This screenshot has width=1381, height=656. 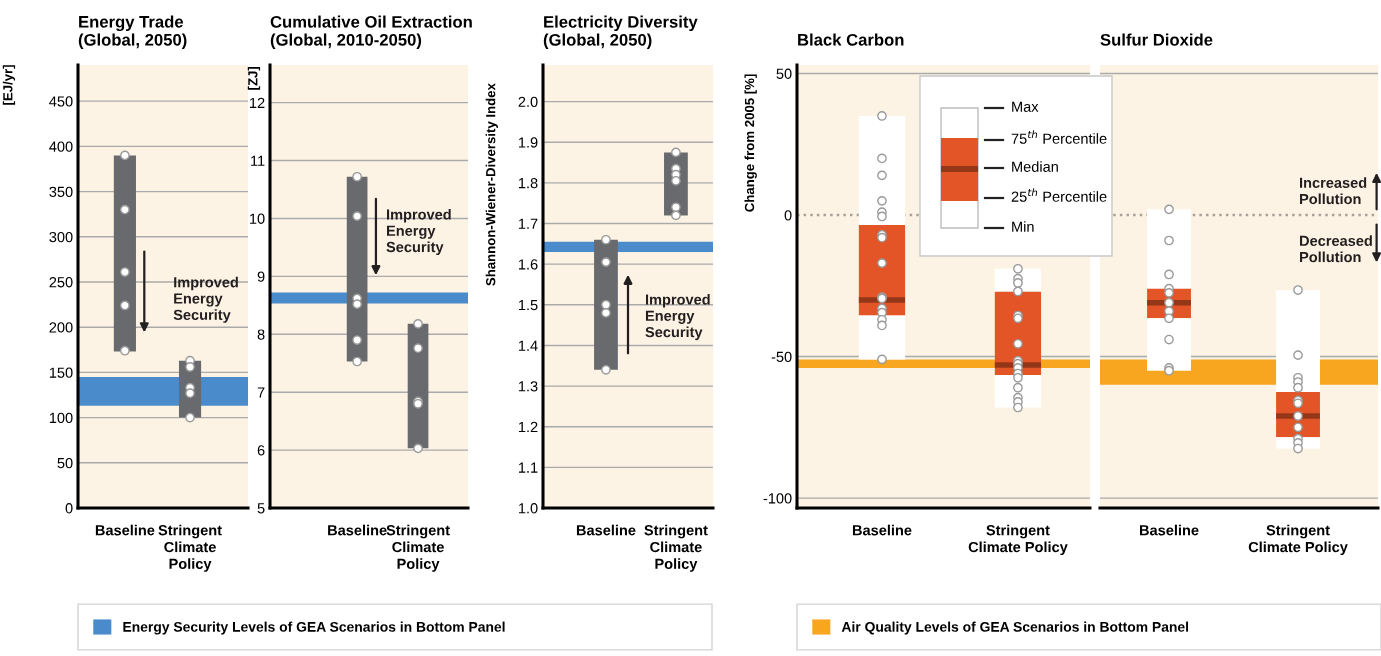 I want to click on y-tick-label: 1.5, so click(x=528, y=305).